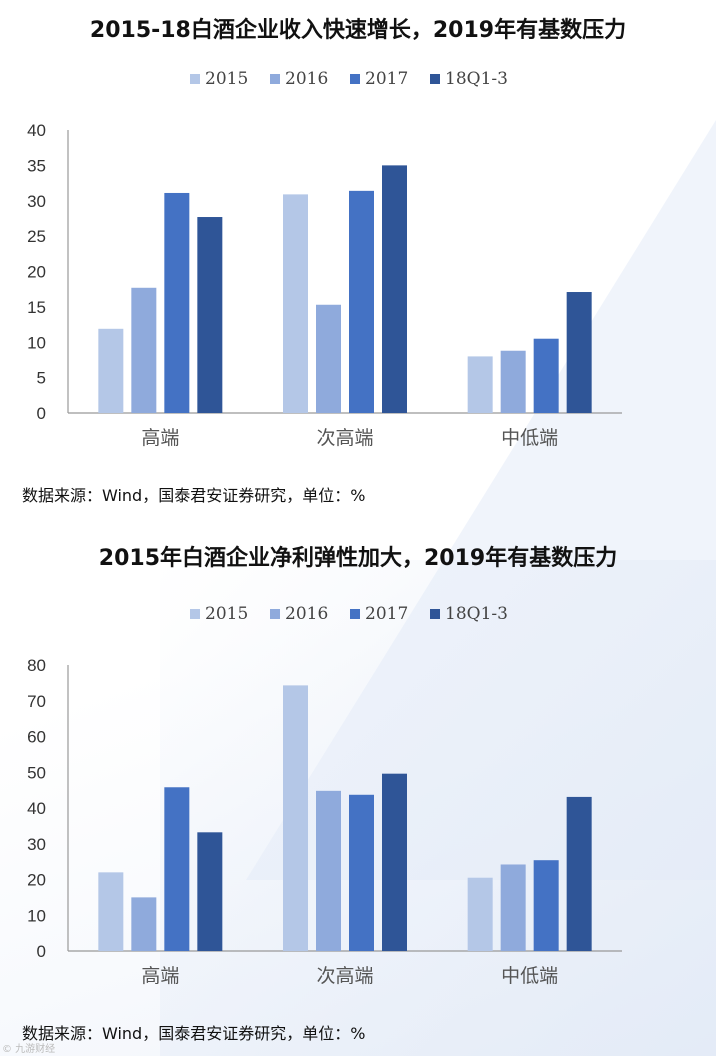 This screenshot has height=1056, width=716. What do you see at coordinates (29, 1049) in the screenshot?
I see `watermark: © 九游财经` at bounding box center [29, 1049].